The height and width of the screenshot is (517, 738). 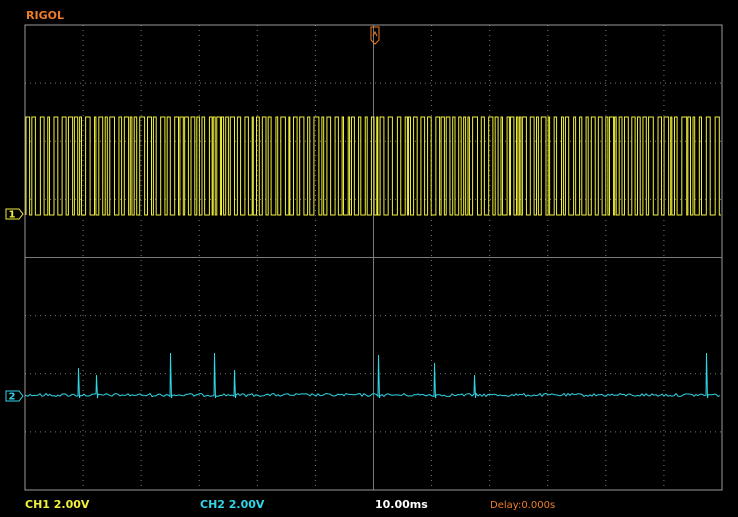 What do you see at coordinates (57, 504) in the screenshot?
I see `ch1-scale: CH1 2.00V` at bounding box center [57, 504].